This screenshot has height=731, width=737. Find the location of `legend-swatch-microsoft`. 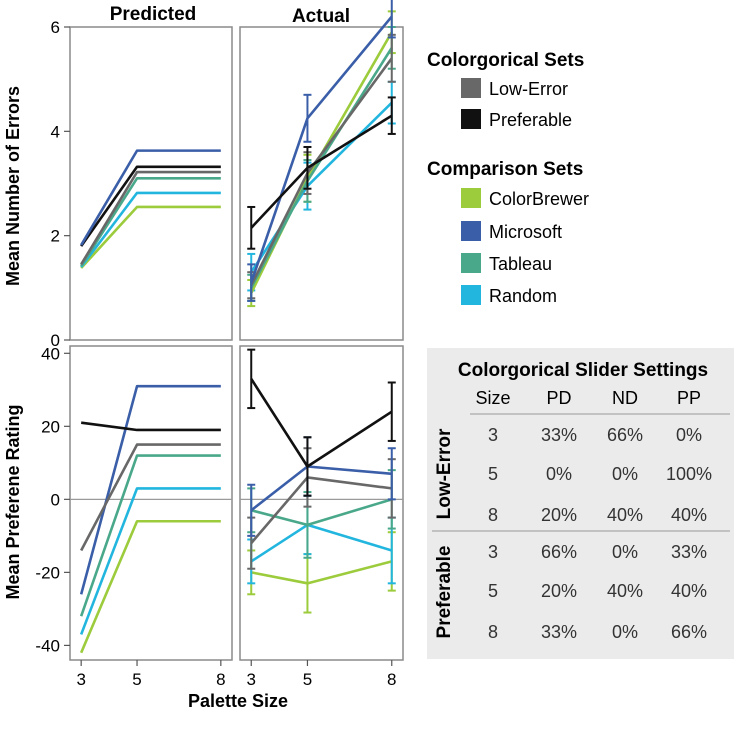

legend-swatch-microsoft is located at coordinates (471, 231).